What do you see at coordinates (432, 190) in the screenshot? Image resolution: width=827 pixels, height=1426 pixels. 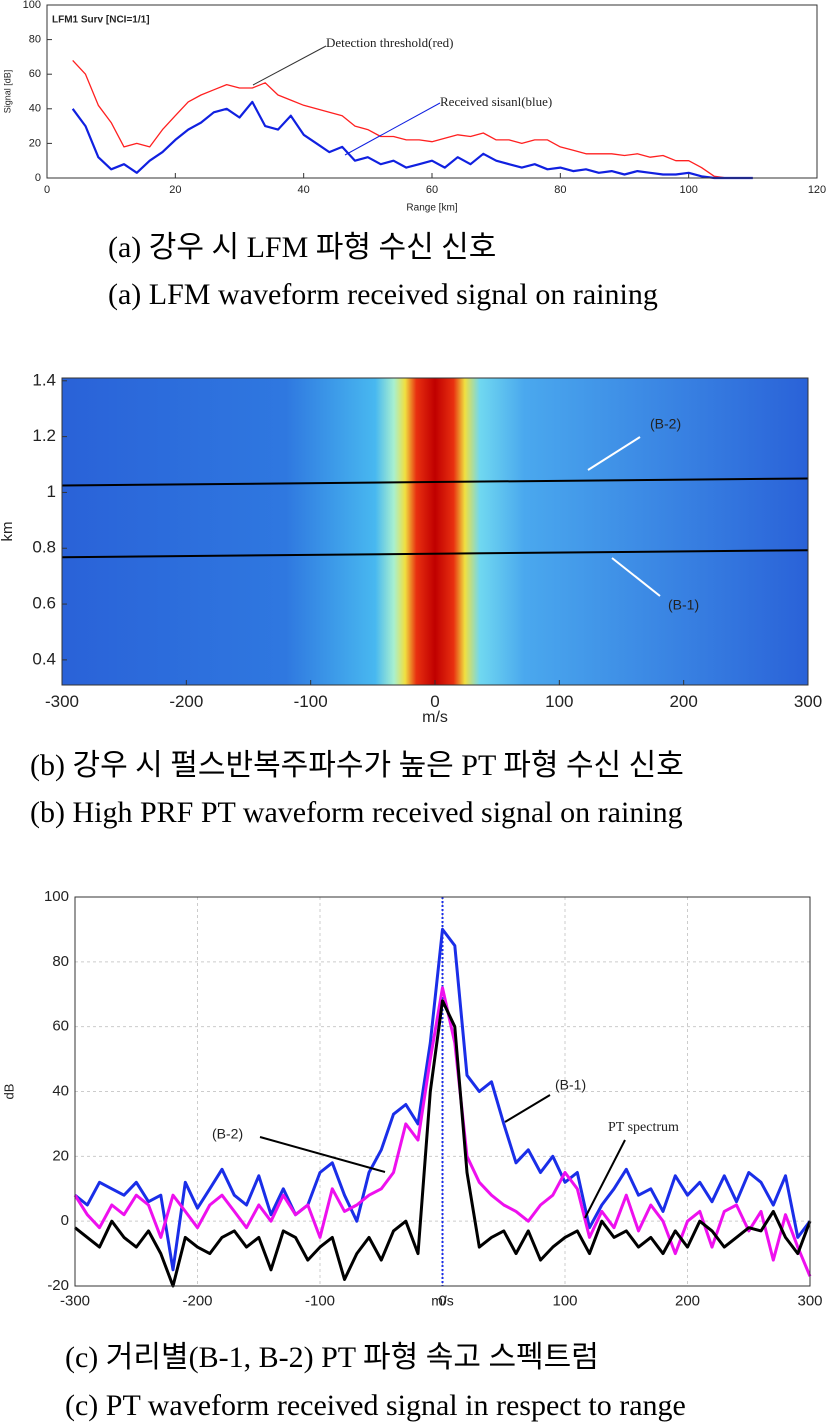 I see `x-tick-label: 60` at bounding box center [432, 190].